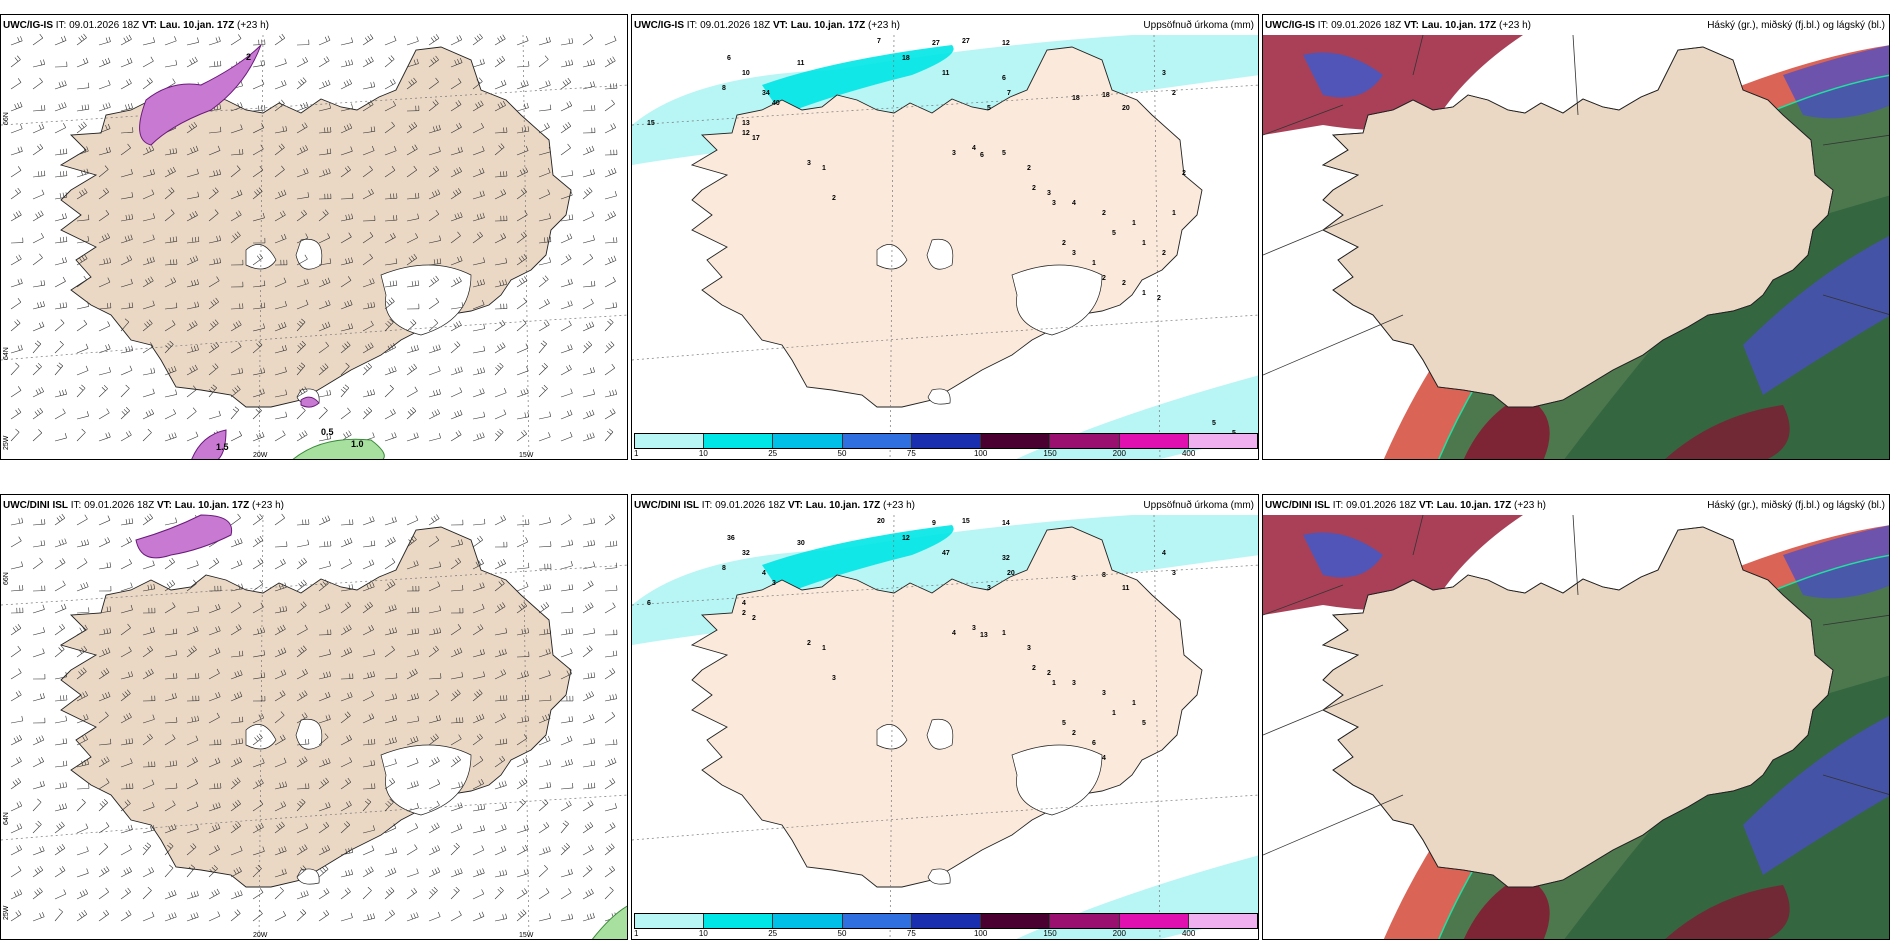  Describe the element at coordinates (1114, 713) in the screenshot. I see `precip-value-label: 1` at that location.